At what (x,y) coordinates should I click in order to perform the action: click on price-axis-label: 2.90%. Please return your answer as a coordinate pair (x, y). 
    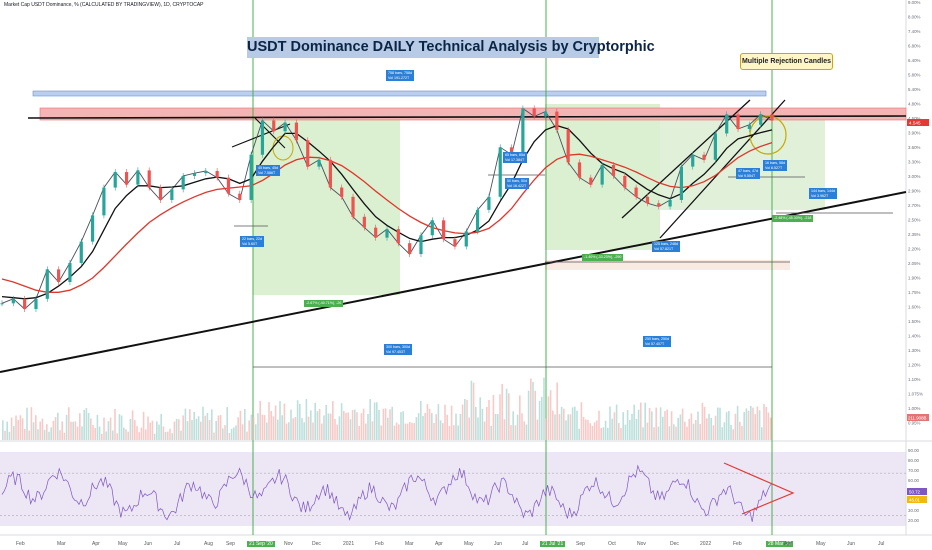
    Looking at the image, I should click on (914, 191).